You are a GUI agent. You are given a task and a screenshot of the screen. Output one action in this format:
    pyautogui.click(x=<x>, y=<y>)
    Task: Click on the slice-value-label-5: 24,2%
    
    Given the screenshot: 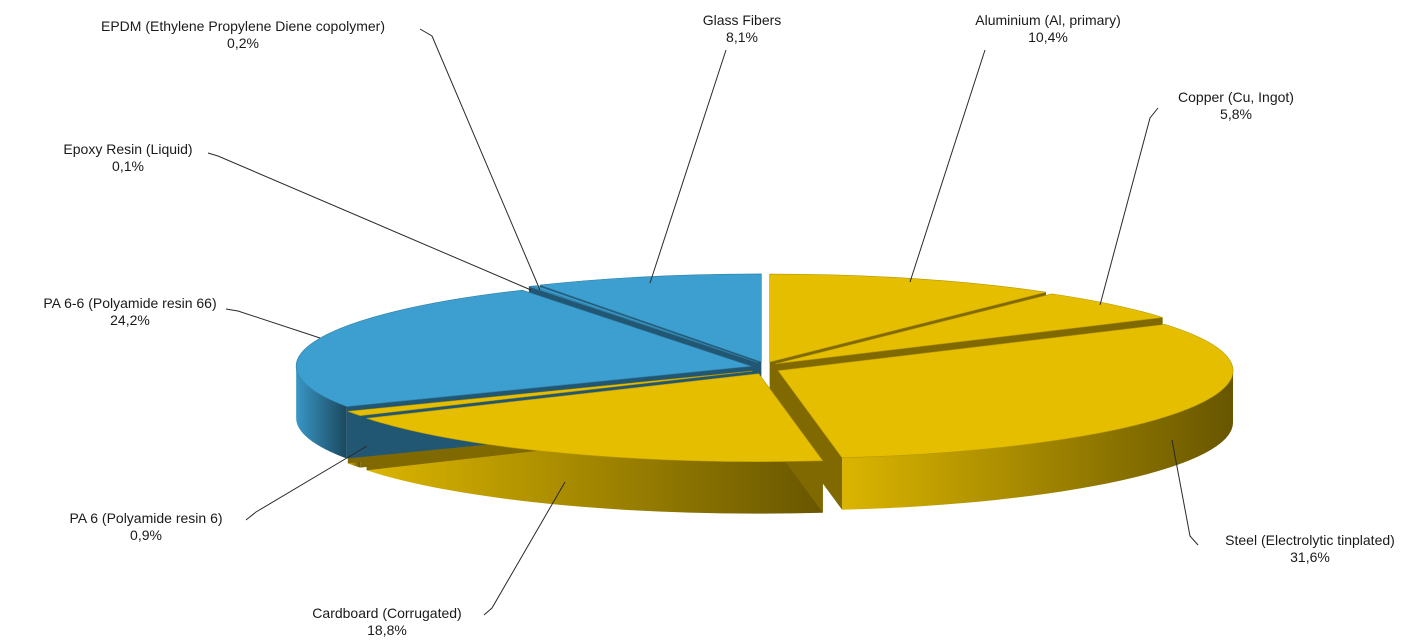 What is the action you would take?
    pyautogui.click(x=130, y=320)
    